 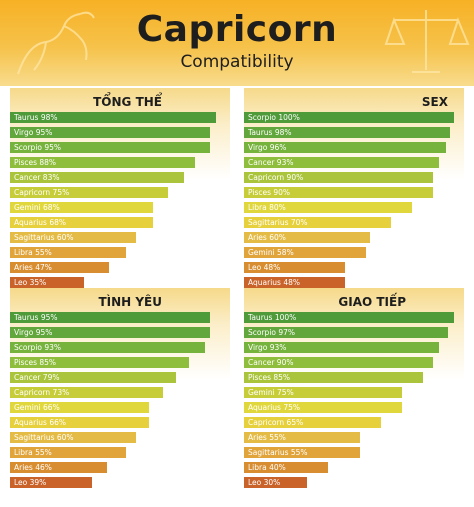 What do you see at coordinates (349, 317) in the screenshot?
I see `bar-taurus: Taurus 100%` at bounding box center [349, 317].